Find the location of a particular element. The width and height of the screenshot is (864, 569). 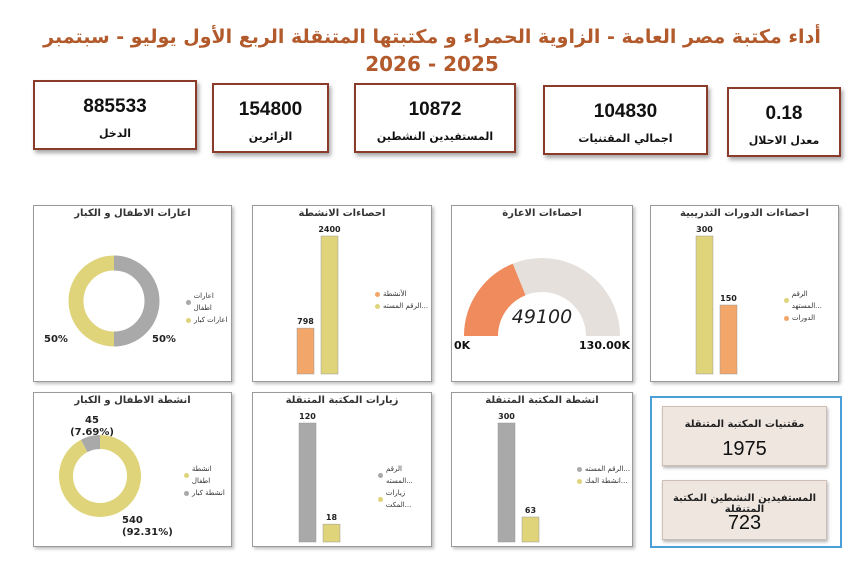

legend-label: الأنشطة is located at coordinates (395, 294).